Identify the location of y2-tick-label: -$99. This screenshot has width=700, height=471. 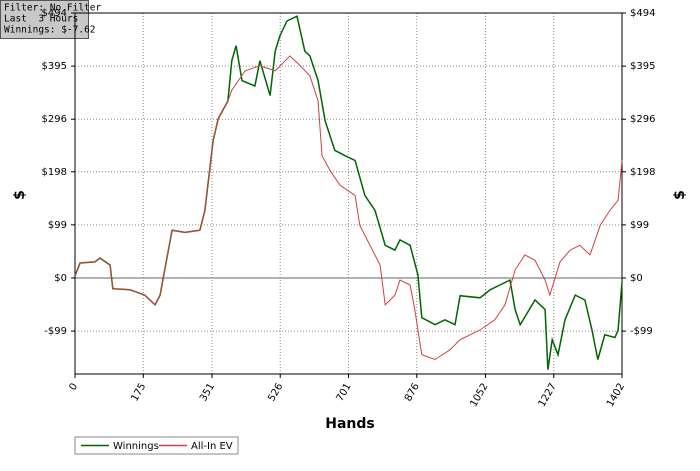
(641, 331).